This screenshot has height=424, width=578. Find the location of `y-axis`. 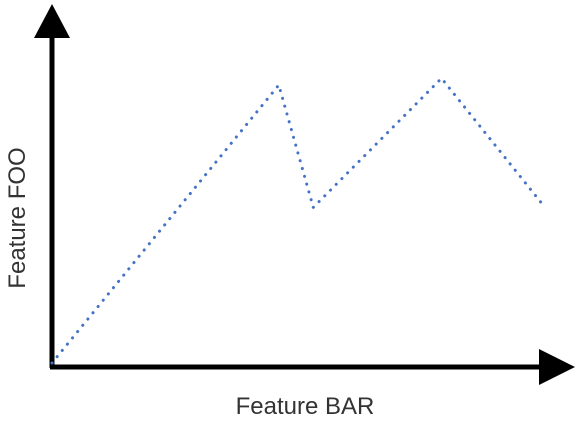

y-axis is located at coordinates (52, 186).